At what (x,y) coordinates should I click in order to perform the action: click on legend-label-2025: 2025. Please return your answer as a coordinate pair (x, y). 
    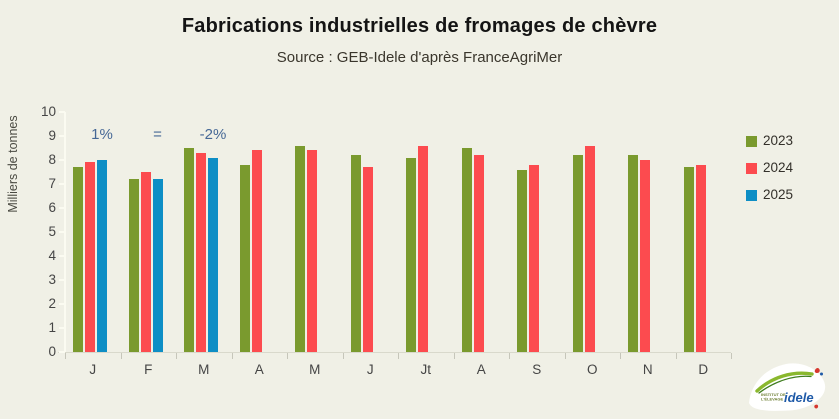
    Looking at the image, I should click on (778, 194).